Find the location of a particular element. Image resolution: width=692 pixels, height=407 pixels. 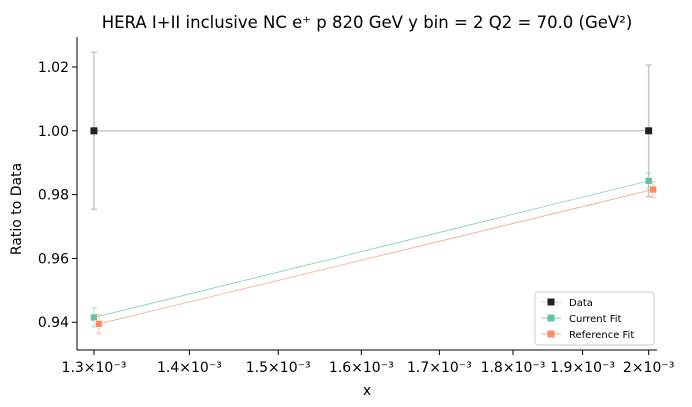

y-tick-label: 1.02 is located at coordinates (53, 68).